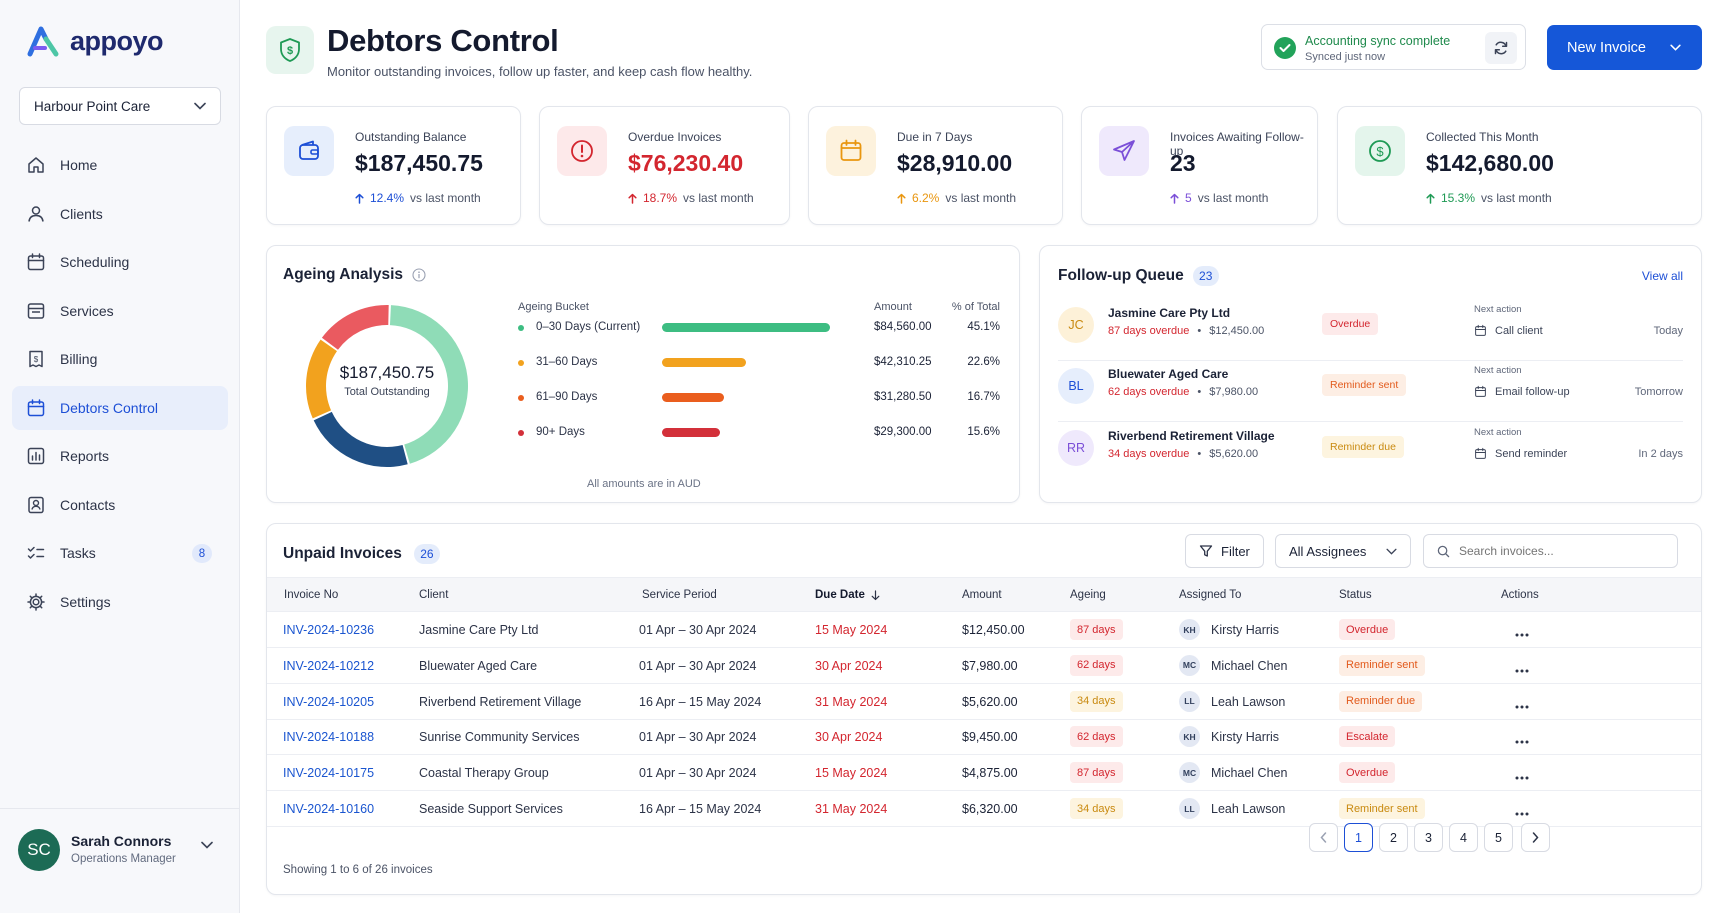 This screenshot has width=1723, height=913. What do you see at coordinates (1210, 595) in the screenshot?
I see `col-assigned-to: Assigned To` at bounding box center [1210, 595].